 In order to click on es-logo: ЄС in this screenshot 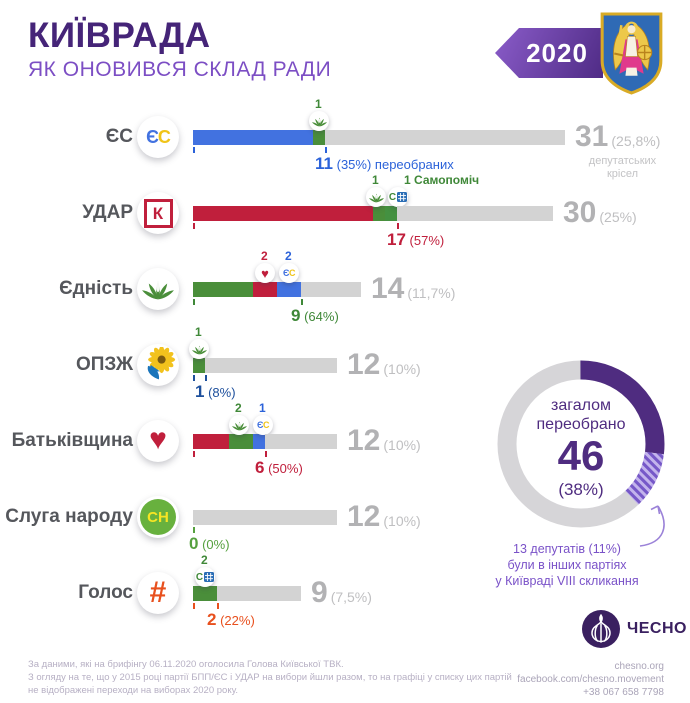, I will do `click(158, 136)`.